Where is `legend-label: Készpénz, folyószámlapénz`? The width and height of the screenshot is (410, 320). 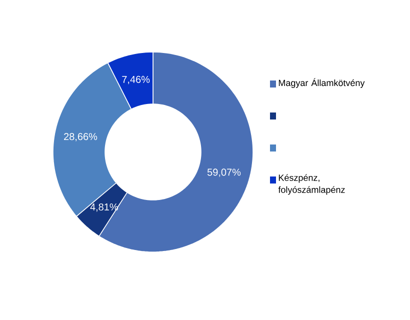
legend-label: Készpénz, folyószámlapénz is located at coordinates (311, 184).